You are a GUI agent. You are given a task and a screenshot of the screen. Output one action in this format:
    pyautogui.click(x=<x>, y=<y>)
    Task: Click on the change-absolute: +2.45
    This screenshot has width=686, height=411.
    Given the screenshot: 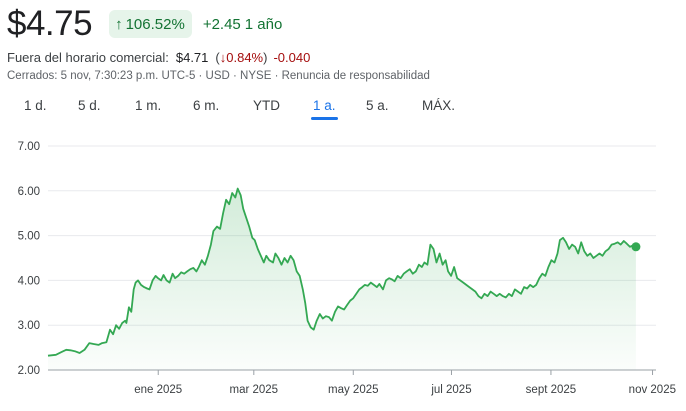 What is the action you would take?
    pyautogui.click(x=221, y=24)
    